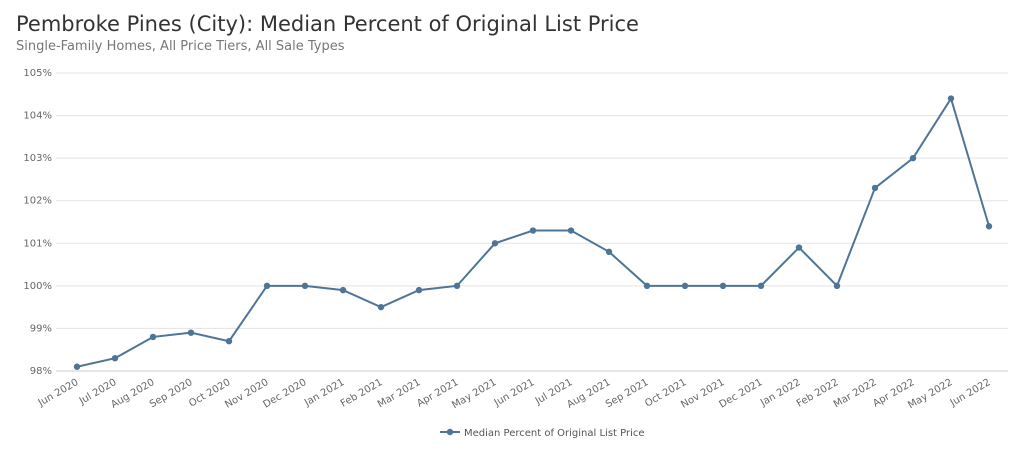 The width and height of the screenshot is (1024, 469). Describe the element at coordinates (171, 393) in the screenshot. I see `x-tick-label: Sep 2020` at that location.